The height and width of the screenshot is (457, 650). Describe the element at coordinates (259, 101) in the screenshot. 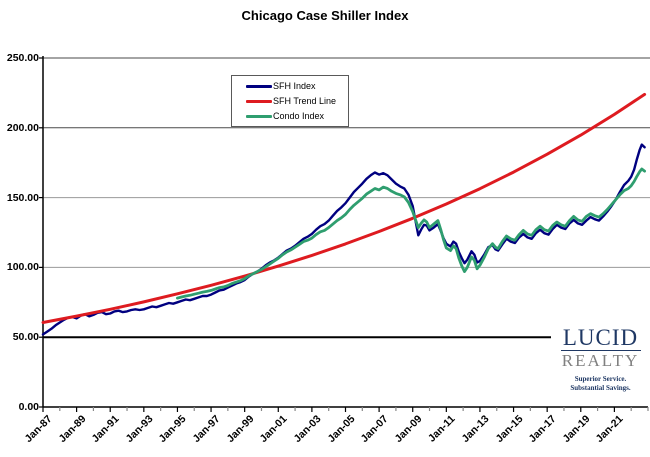

I see `legend-swatch-sfh-trend-line` at that location.